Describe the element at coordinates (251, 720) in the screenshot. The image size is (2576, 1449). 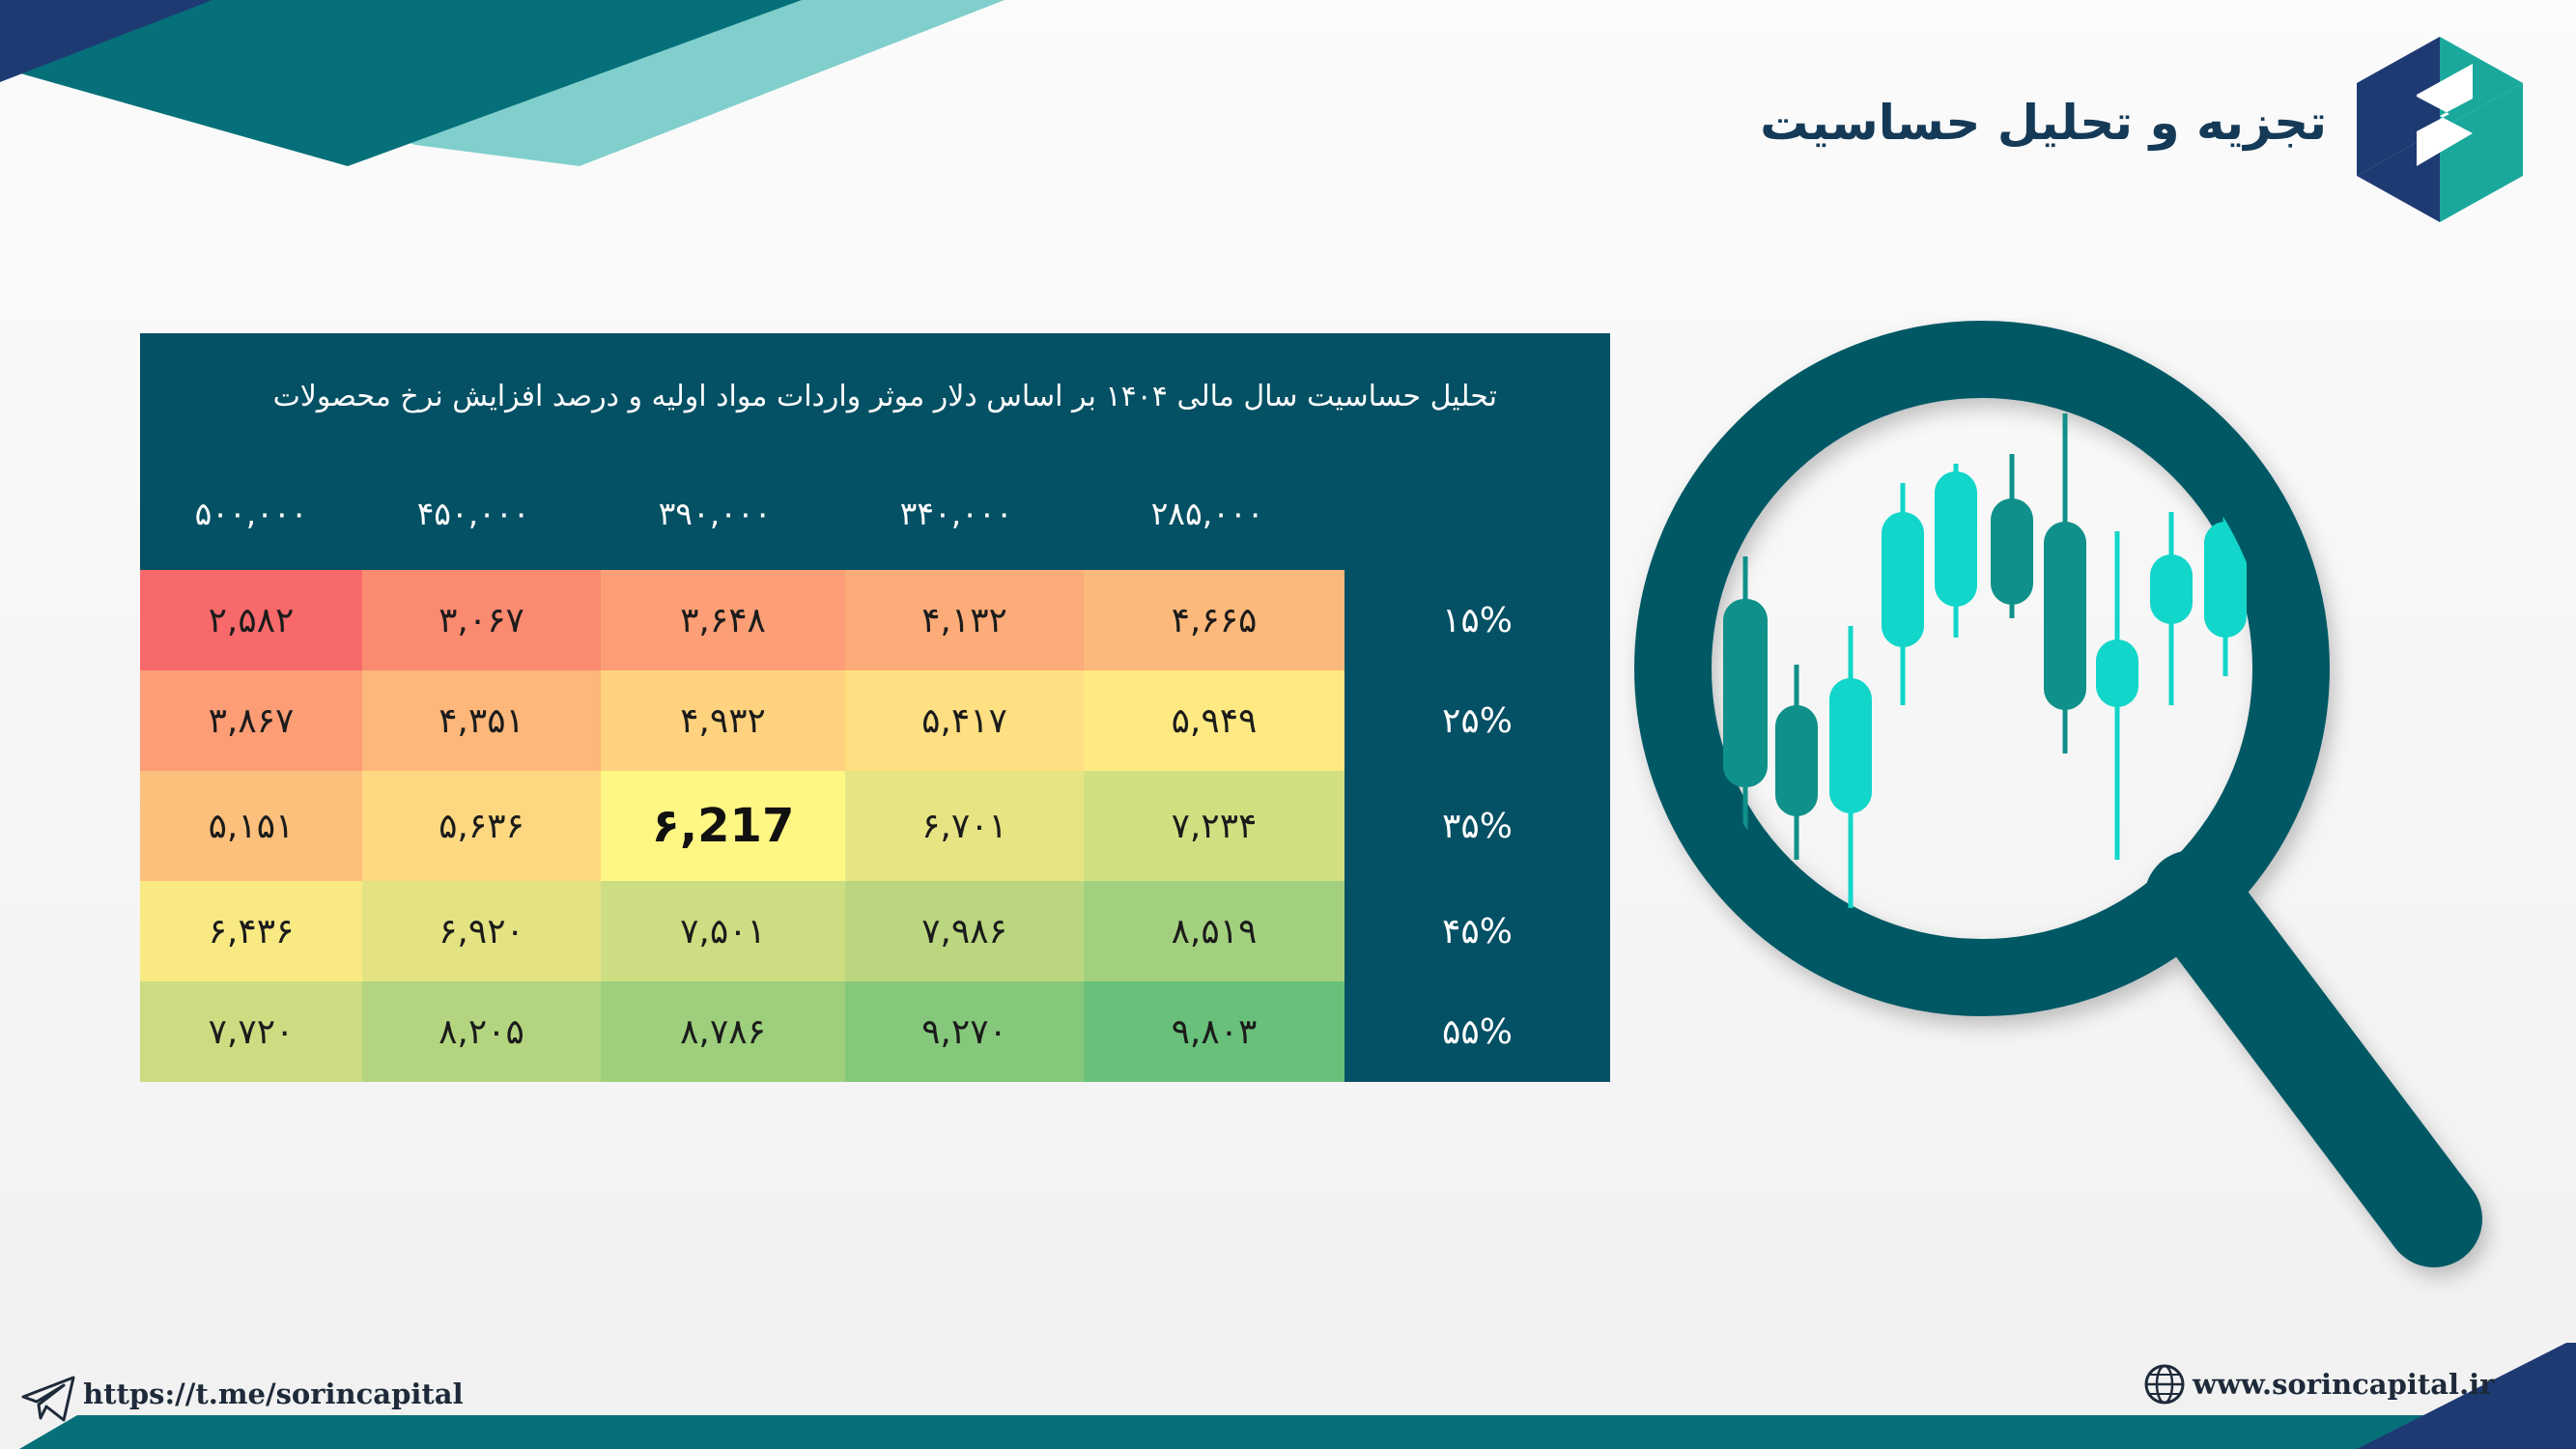
I see `table-cell: ۳,۸۶۷` at that location.